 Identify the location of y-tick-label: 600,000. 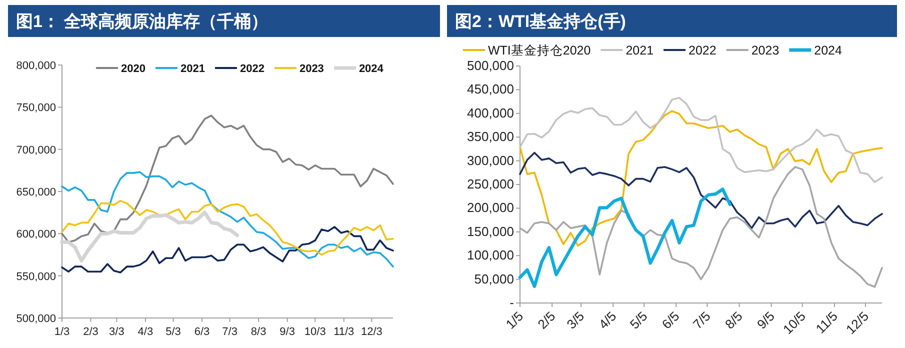
(36, 234).